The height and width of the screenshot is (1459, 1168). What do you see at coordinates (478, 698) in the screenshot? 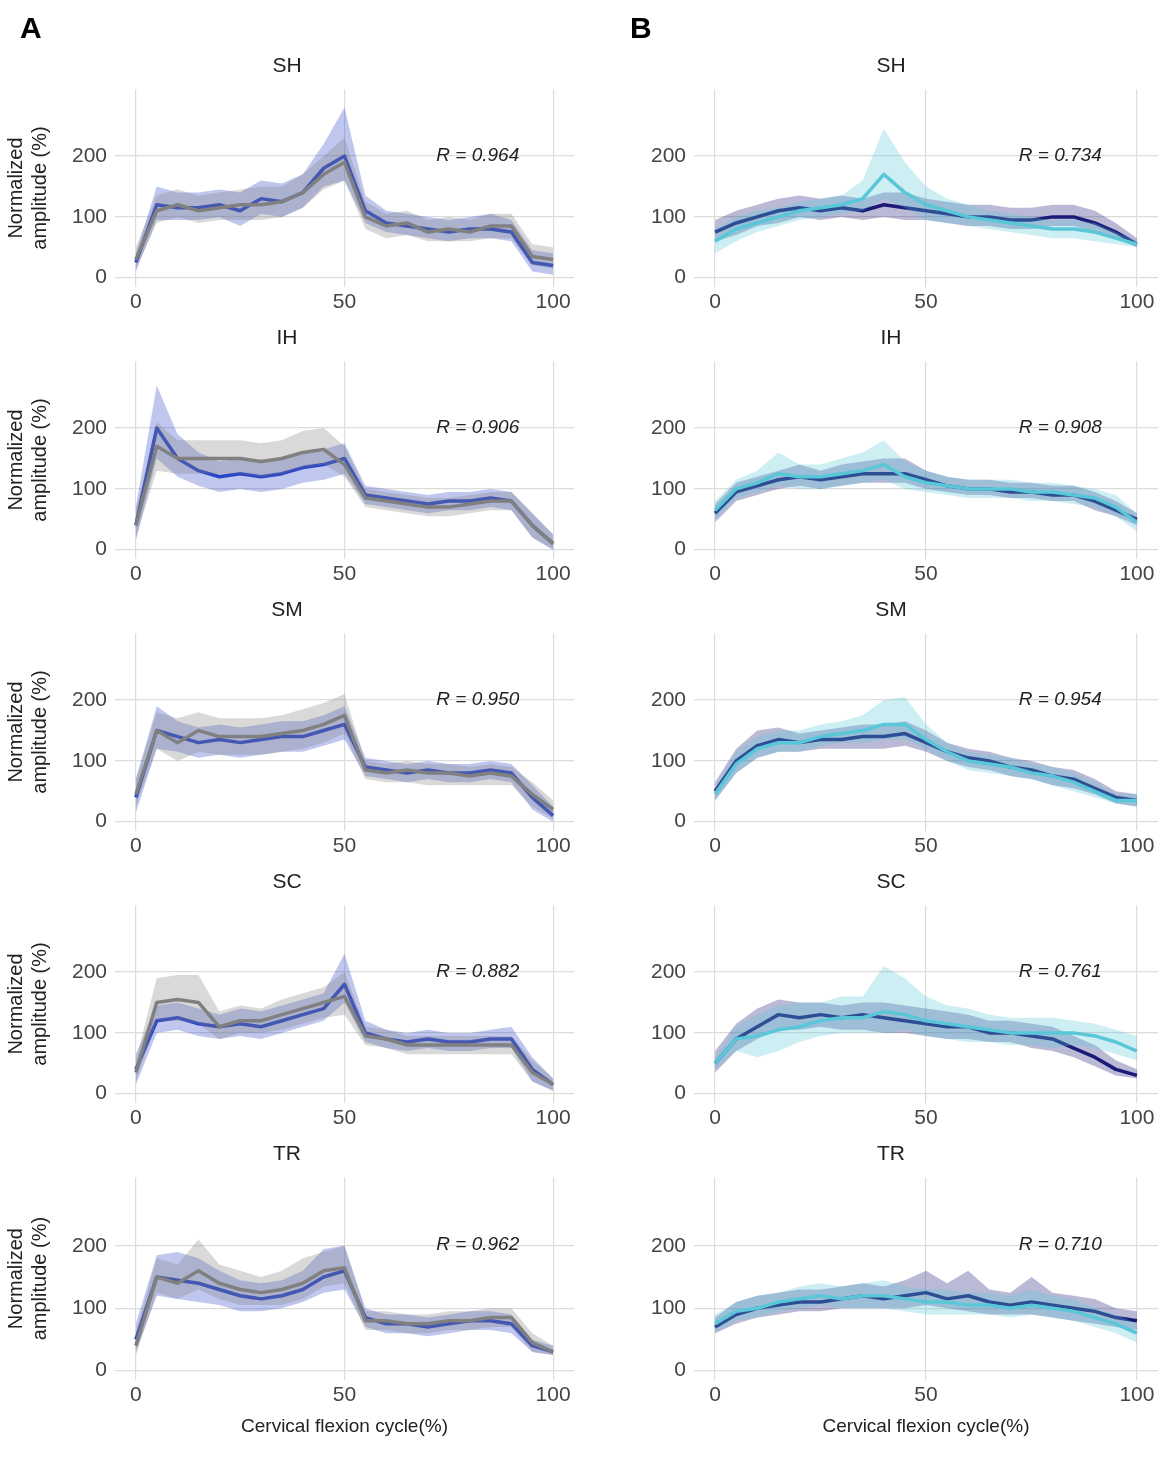
I see `annotation: R = 0.950` at bounding box center [478, 698].